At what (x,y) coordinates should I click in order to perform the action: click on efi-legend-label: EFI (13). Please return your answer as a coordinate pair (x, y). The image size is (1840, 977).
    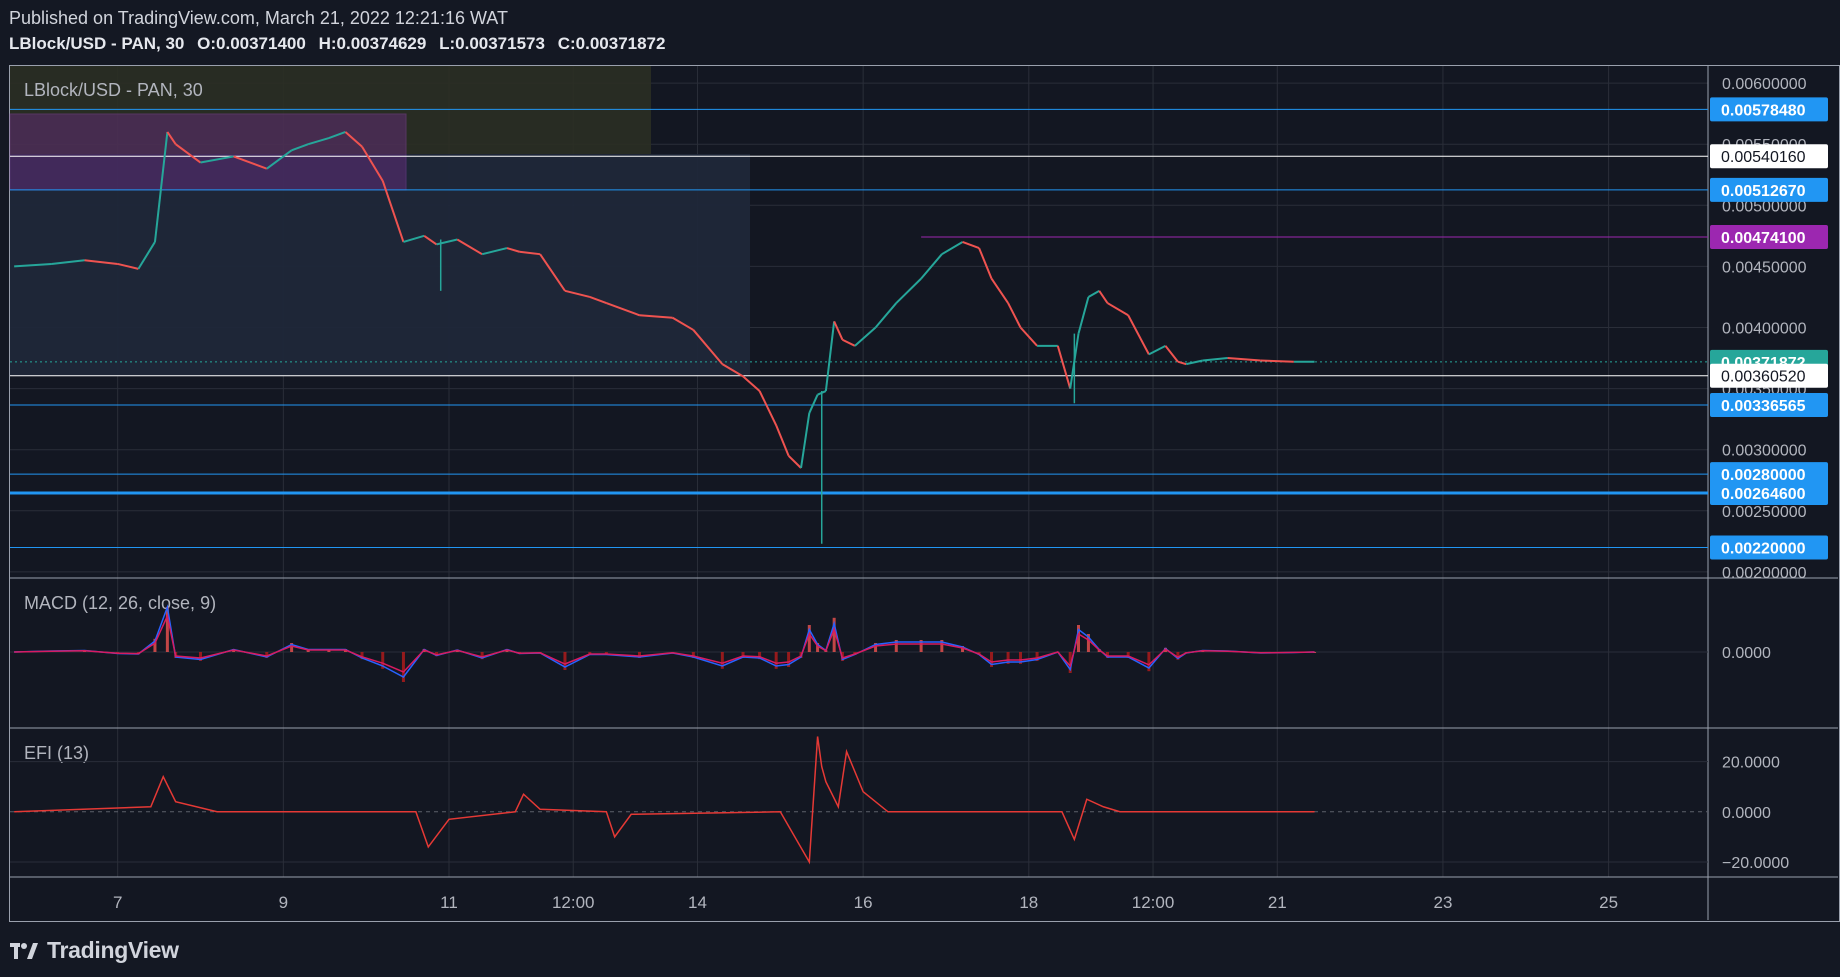
    Looking at the image, I should click on (56, 753).